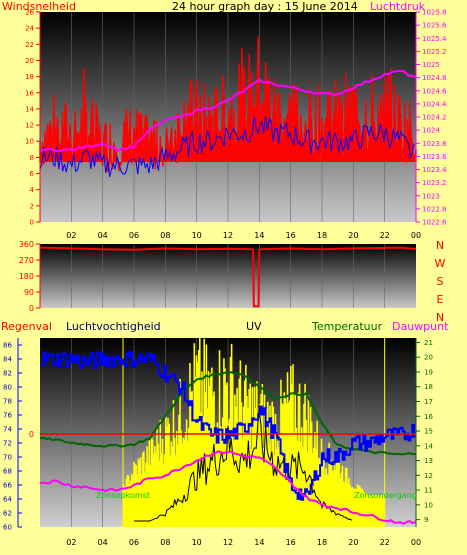 This screenshot has height=555, width=467. Describe the element at coordinates (434, 52) in the screenshot. I see `y-right-tick-label: 1025.2` at that location.